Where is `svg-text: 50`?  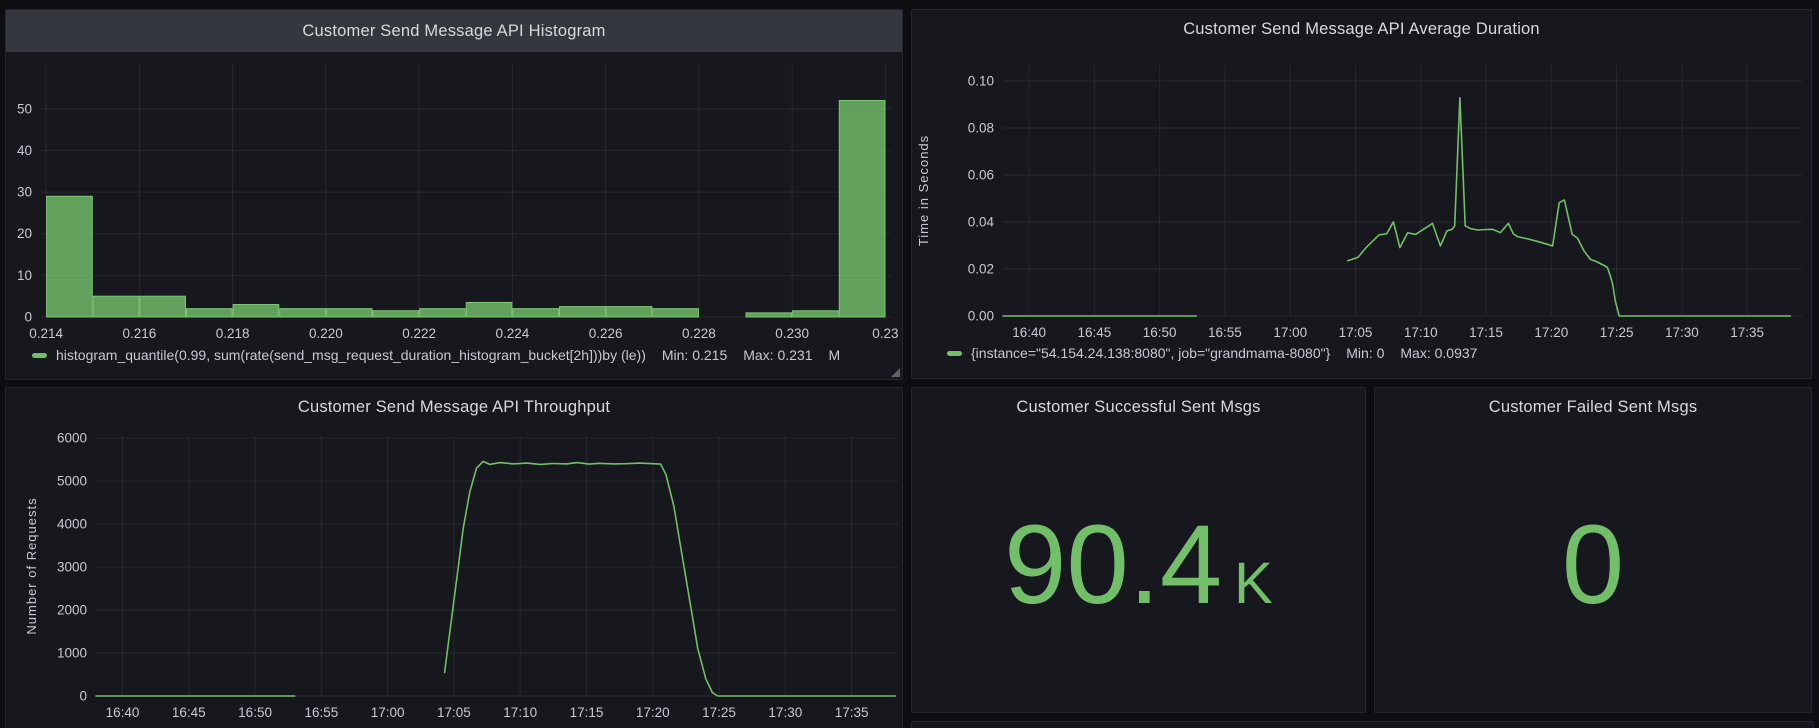
svg-text: 50 is located at coordinates (24, 108).